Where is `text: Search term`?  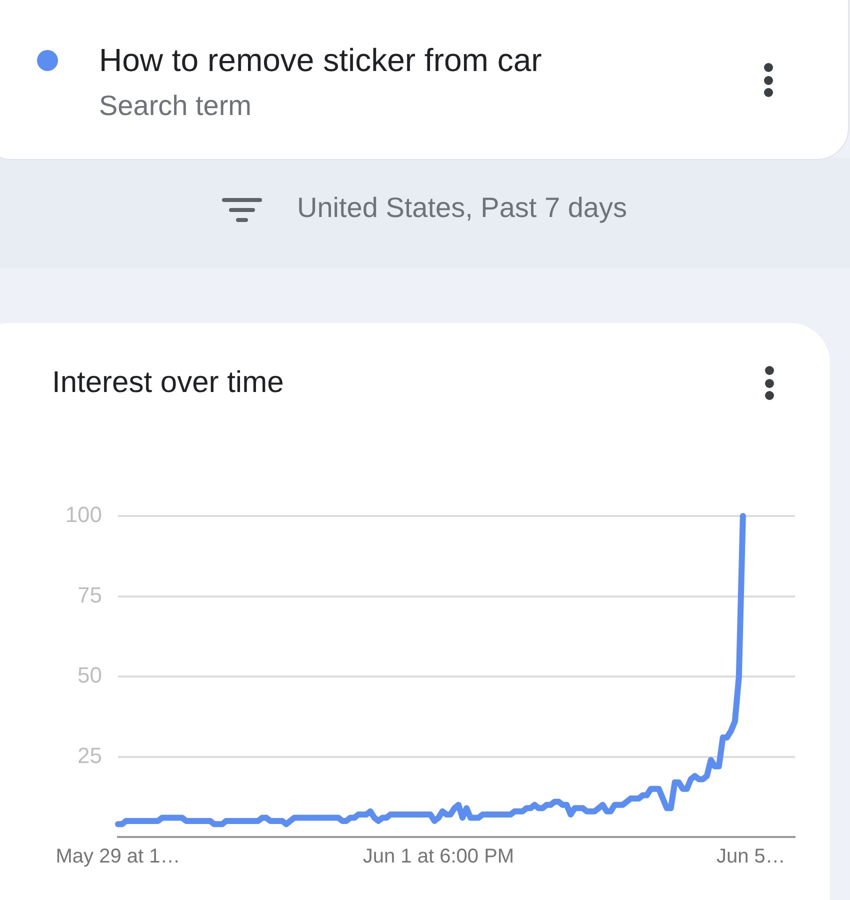 text: Search term is located at coordinates (175, 106).